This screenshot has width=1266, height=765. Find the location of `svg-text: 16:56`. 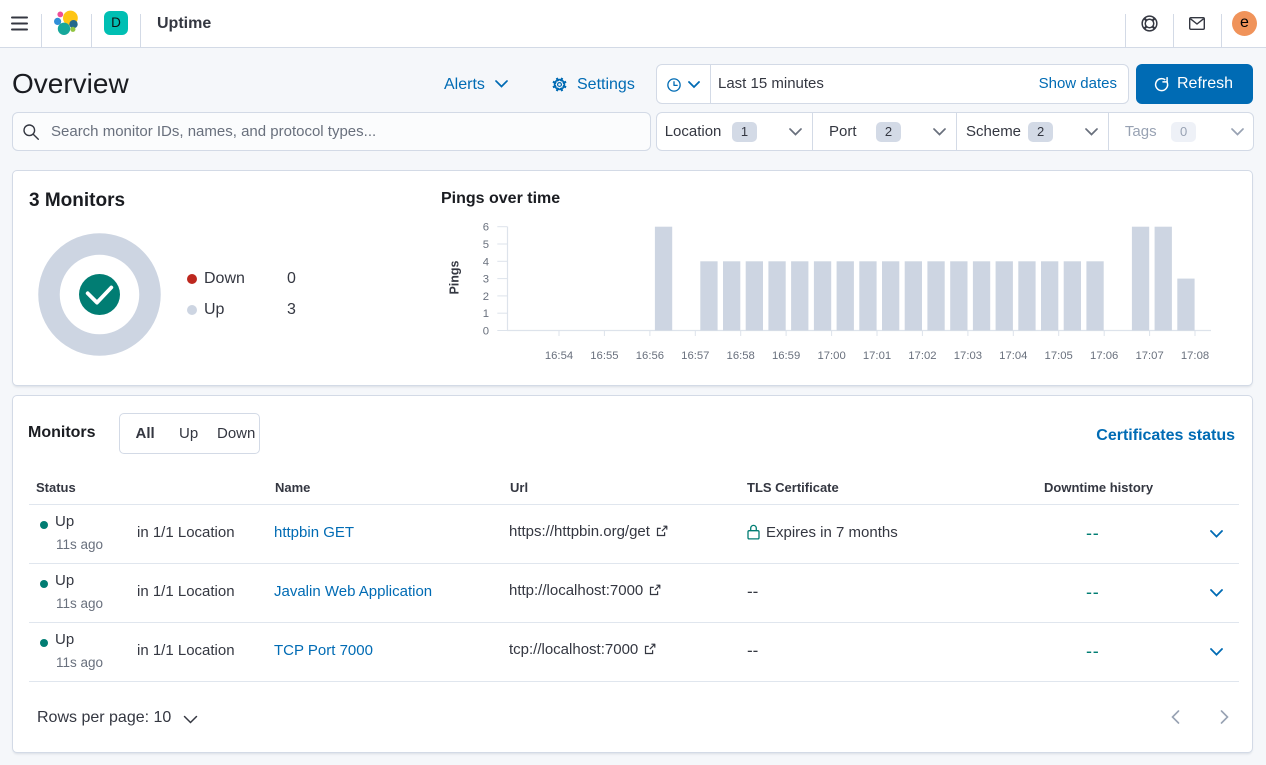

svg-text: 16:56 is located at coordinates (650, 356).